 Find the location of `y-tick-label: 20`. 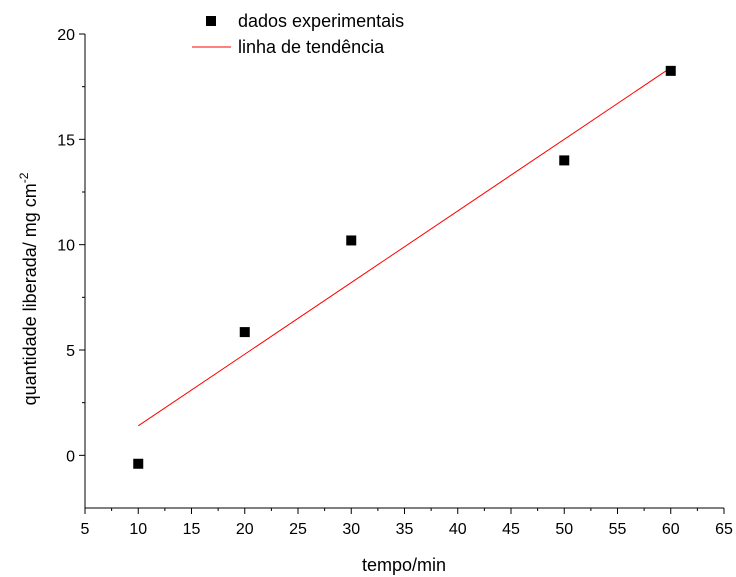

y-tick-label: 20 is located at coordinates (66, 35).